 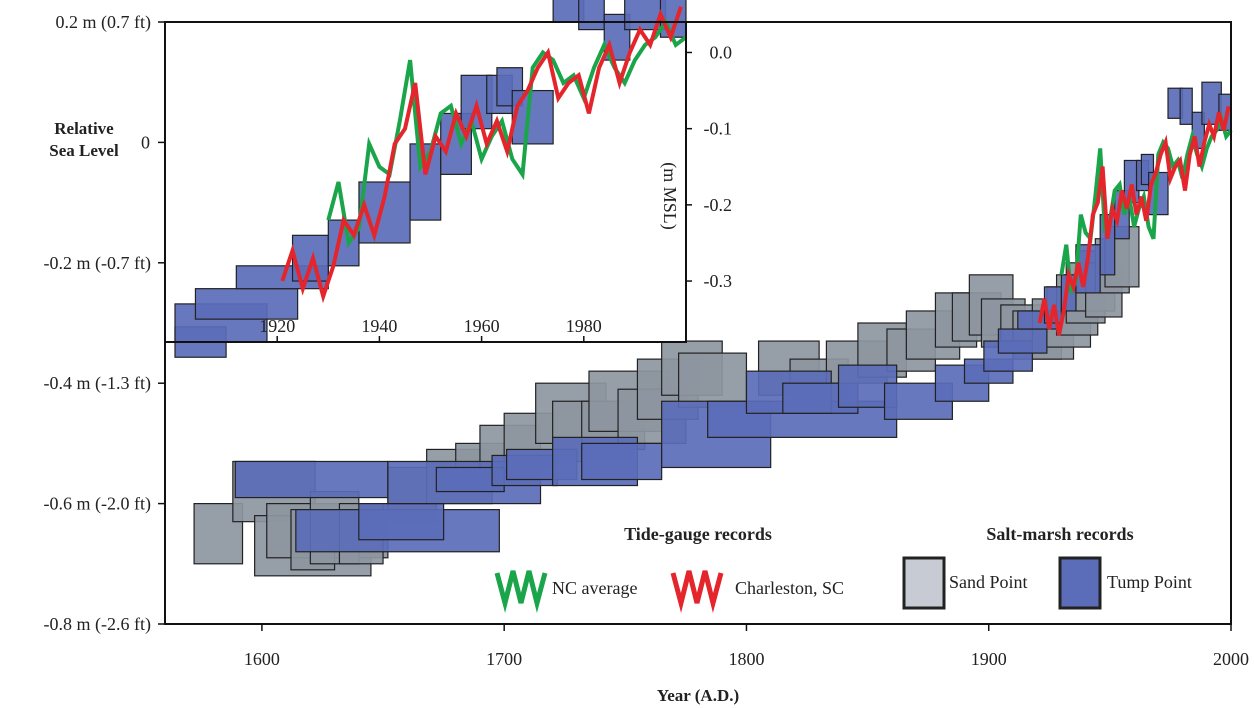 I want to click on inset-x-tick-label: 1980, so click(x=584, y=326).